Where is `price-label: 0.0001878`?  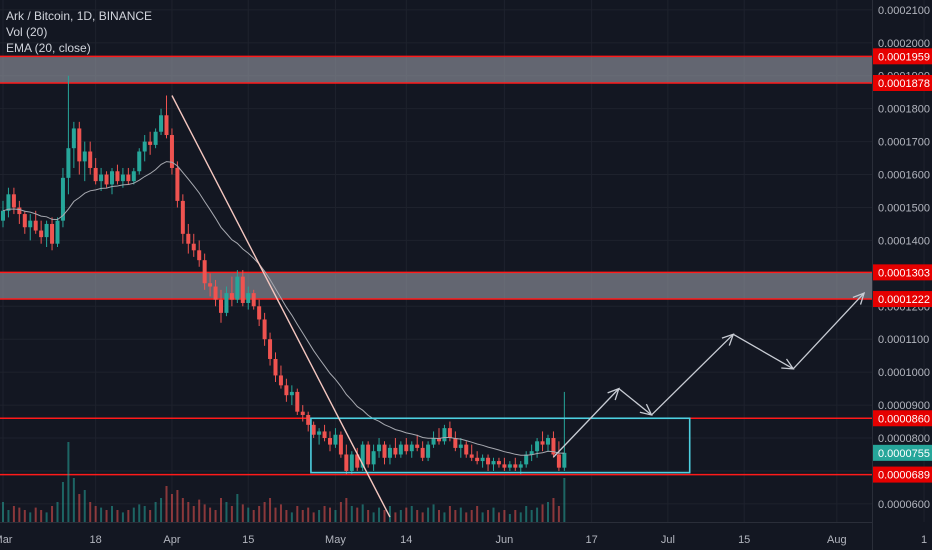 price-label: 0.0001878 is located at coordinates (904, 84).